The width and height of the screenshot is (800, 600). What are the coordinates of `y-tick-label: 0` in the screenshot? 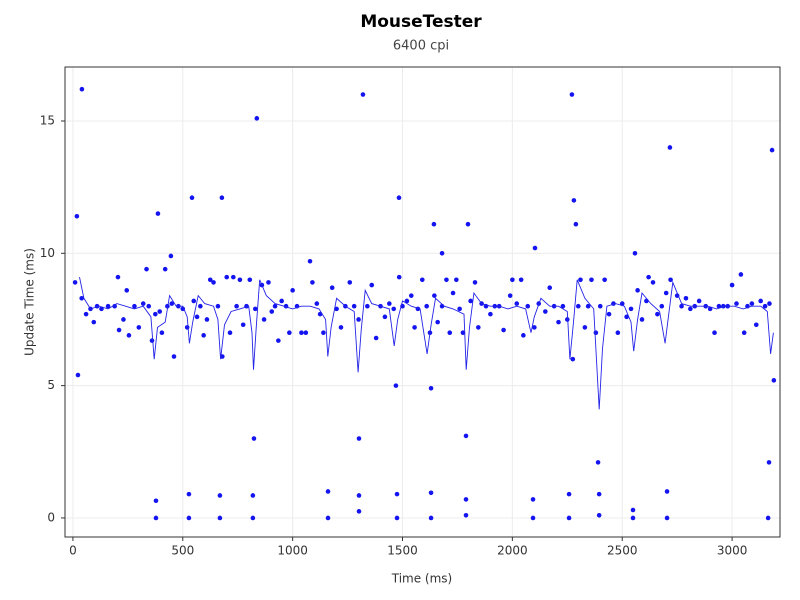 It's located at (51, 517).